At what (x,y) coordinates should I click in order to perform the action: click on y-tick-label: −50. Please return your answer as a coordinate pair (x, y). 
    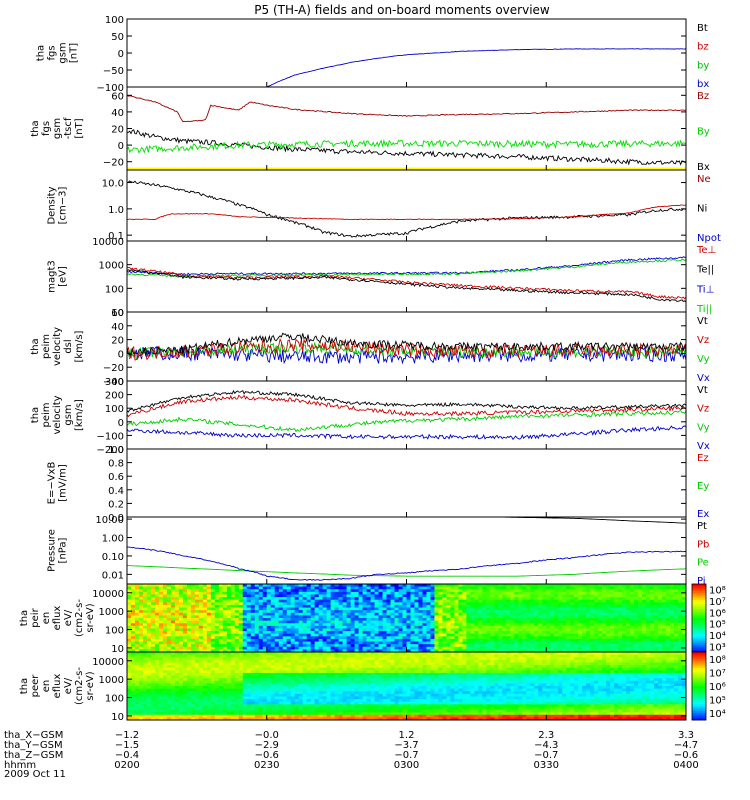
    Looking at the image, I should click on (113, 71).